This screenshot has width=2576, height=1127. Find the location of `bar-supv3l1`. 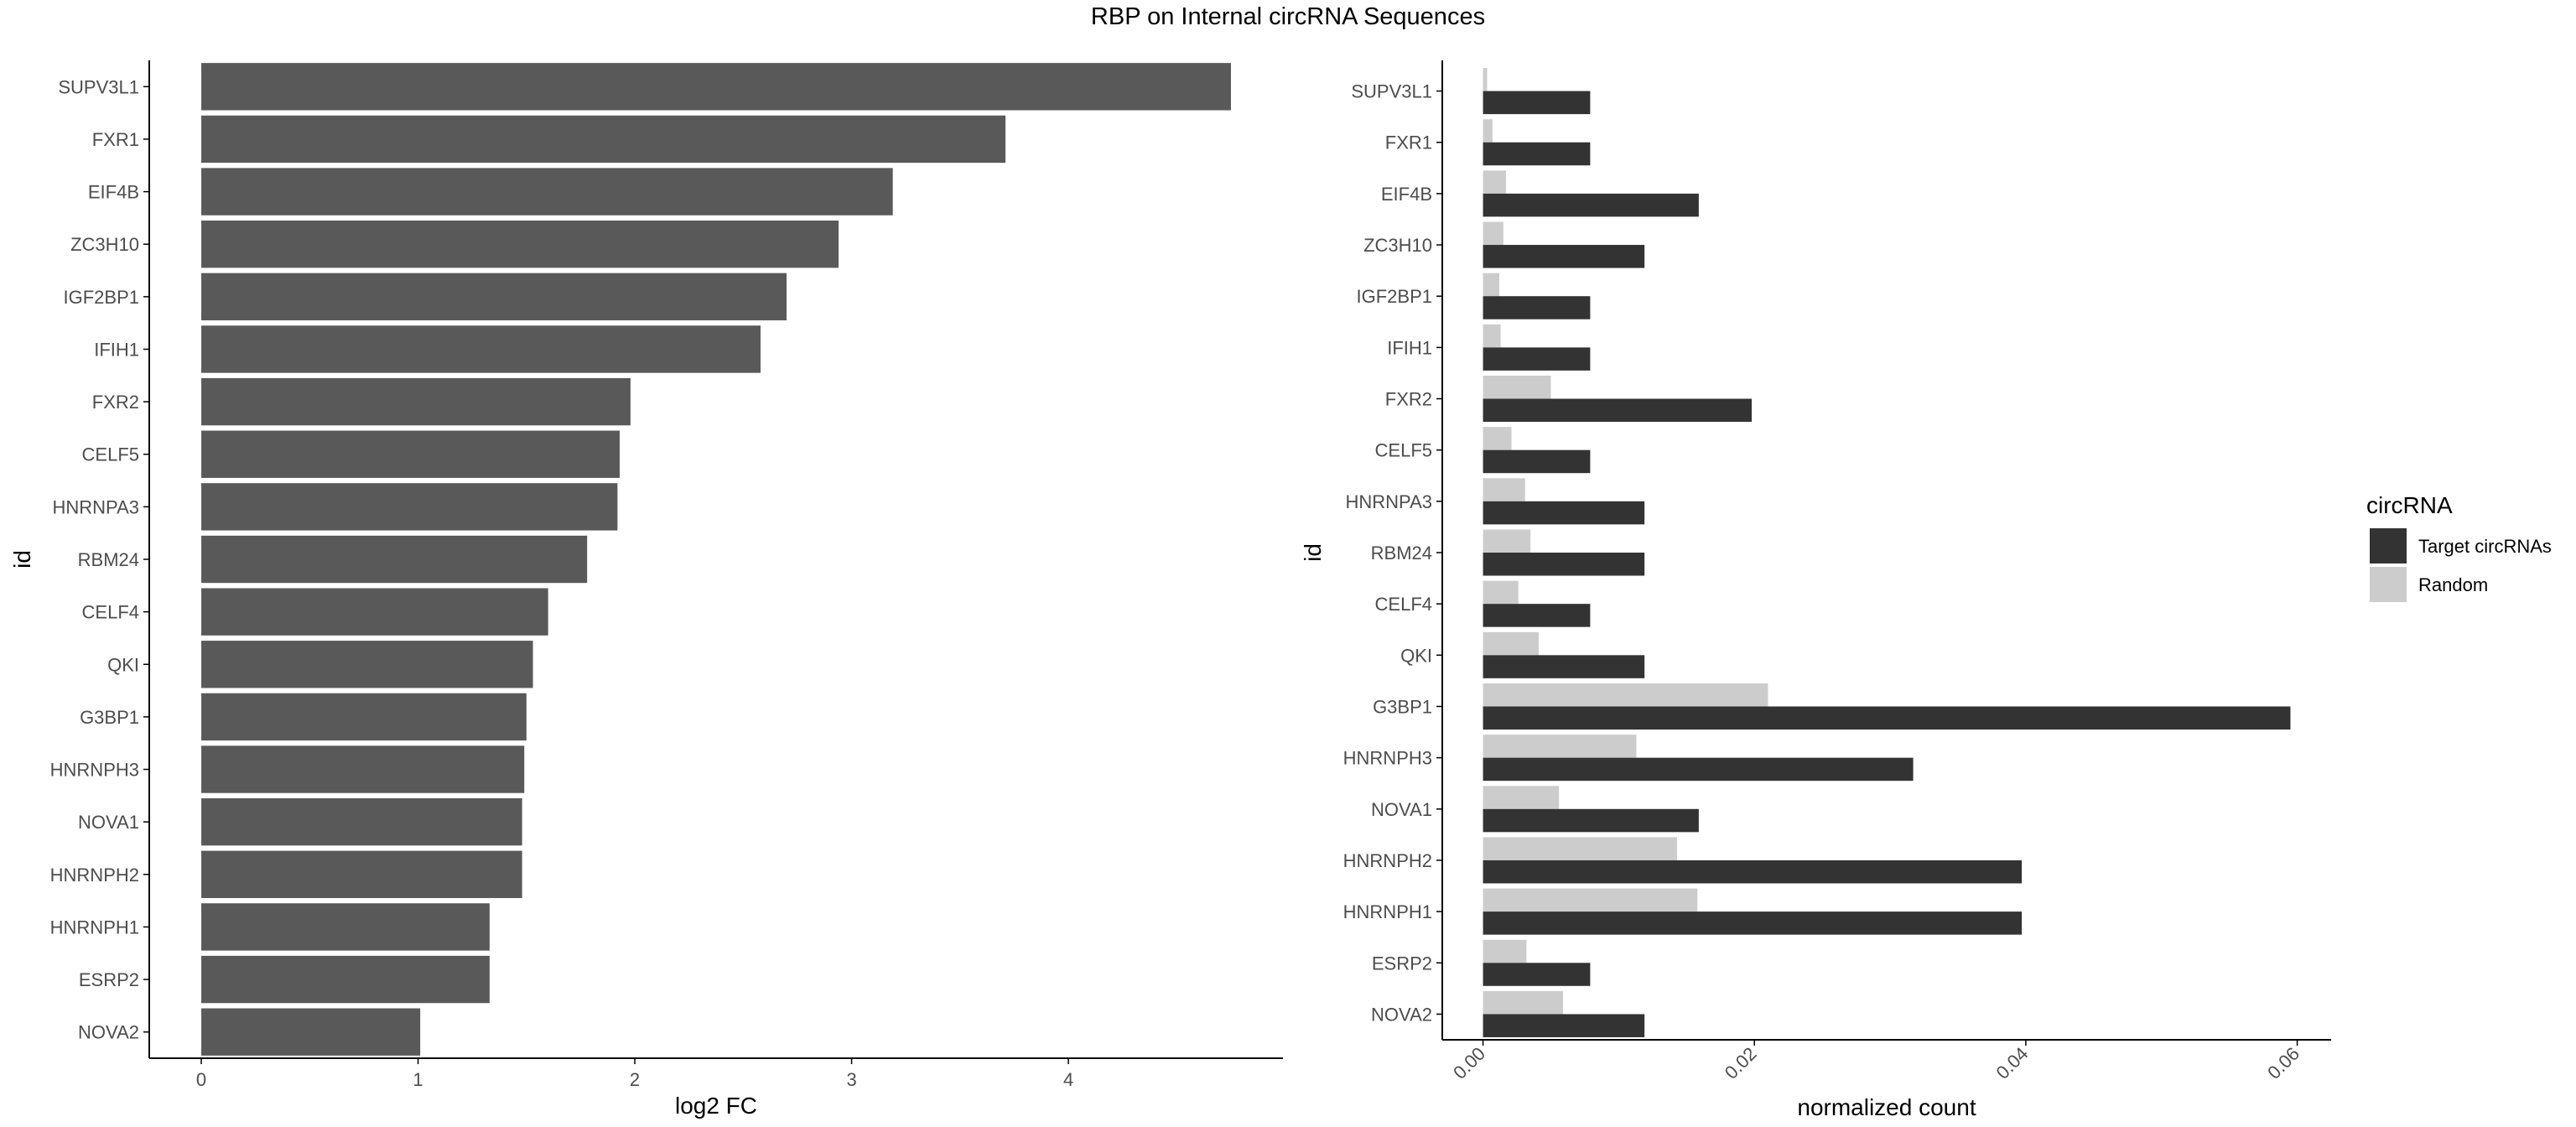

bar-supv3l1 is located at coordinates (716, 87).